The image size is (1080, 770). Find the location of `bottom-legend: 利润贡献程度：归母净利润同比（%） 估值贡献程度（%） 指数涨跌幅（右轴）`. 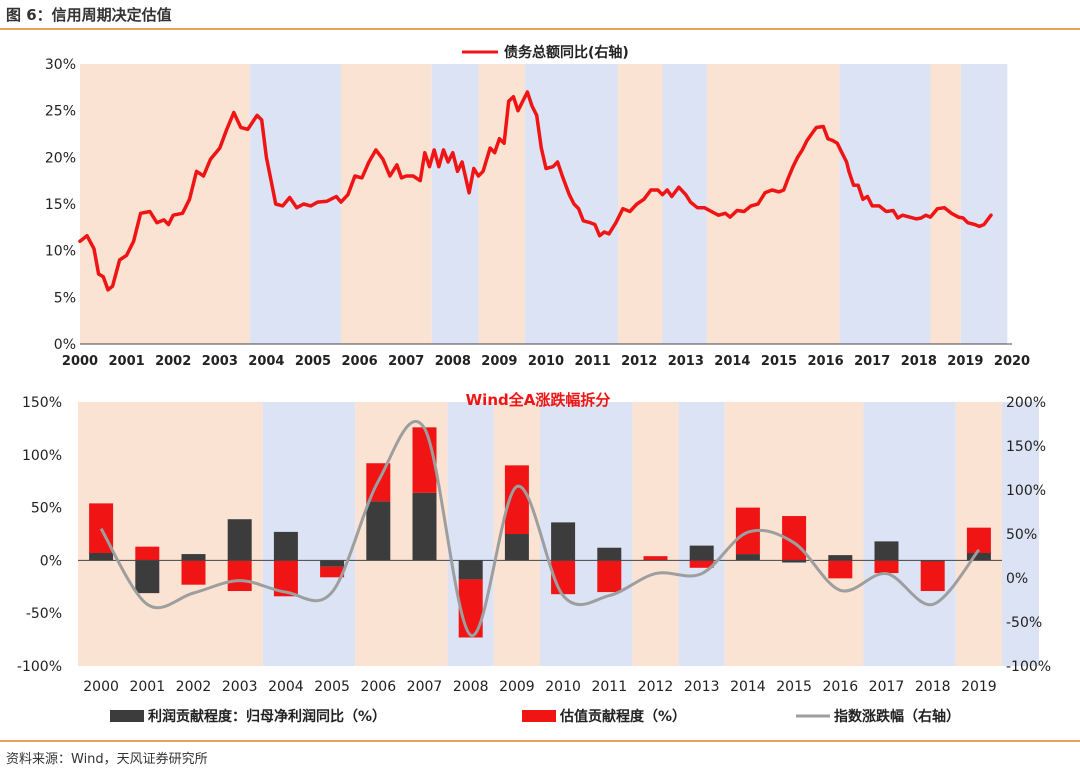

bottom-legend: 利润贡献程度：归母净利润同比（%） 估值贡献程度（%） 指数涨跌幅（右轴） is located at coordinates (535, 716).